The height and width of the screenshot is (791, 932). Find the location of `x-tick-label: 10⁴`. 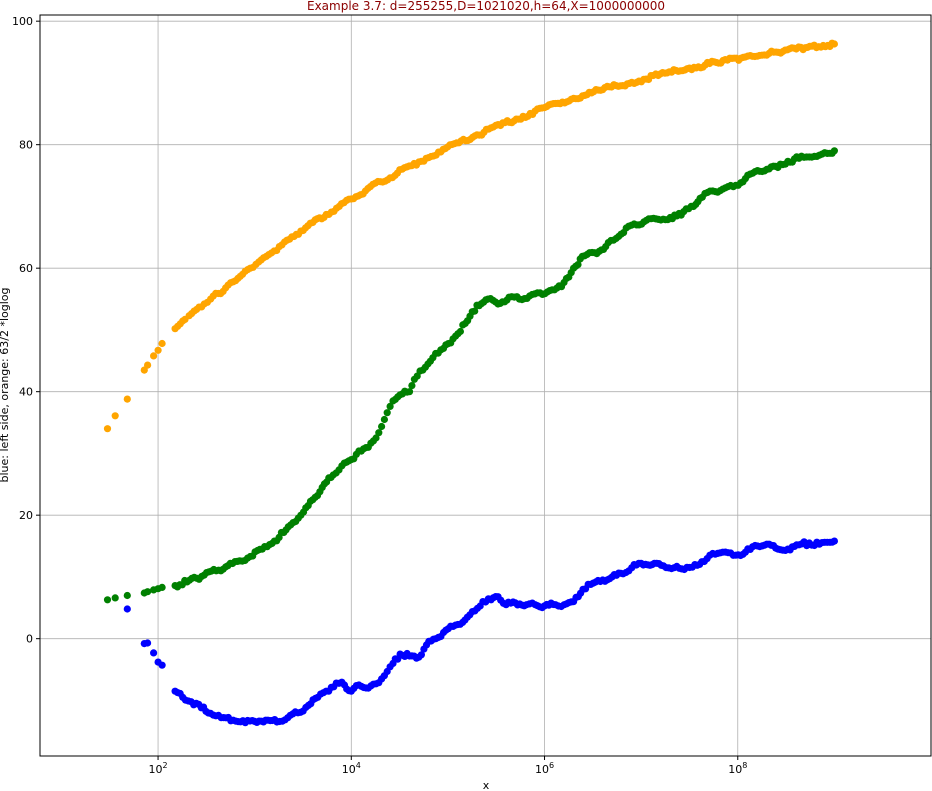

x-tick-label: 10⁴ is located at coordinates (351, 768).